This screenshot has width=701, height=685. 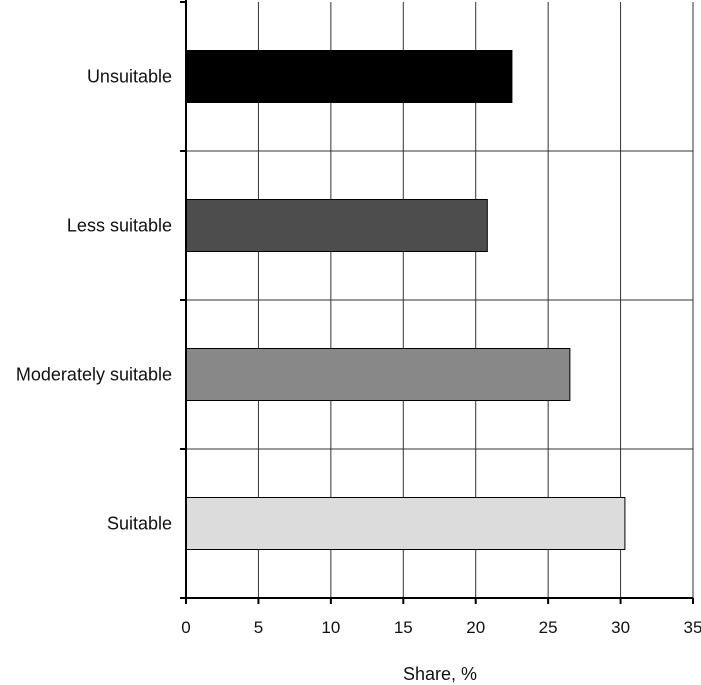 I want to click on category-label-moderately-suitable: Moderately suitable, so click(x=94, y=375).